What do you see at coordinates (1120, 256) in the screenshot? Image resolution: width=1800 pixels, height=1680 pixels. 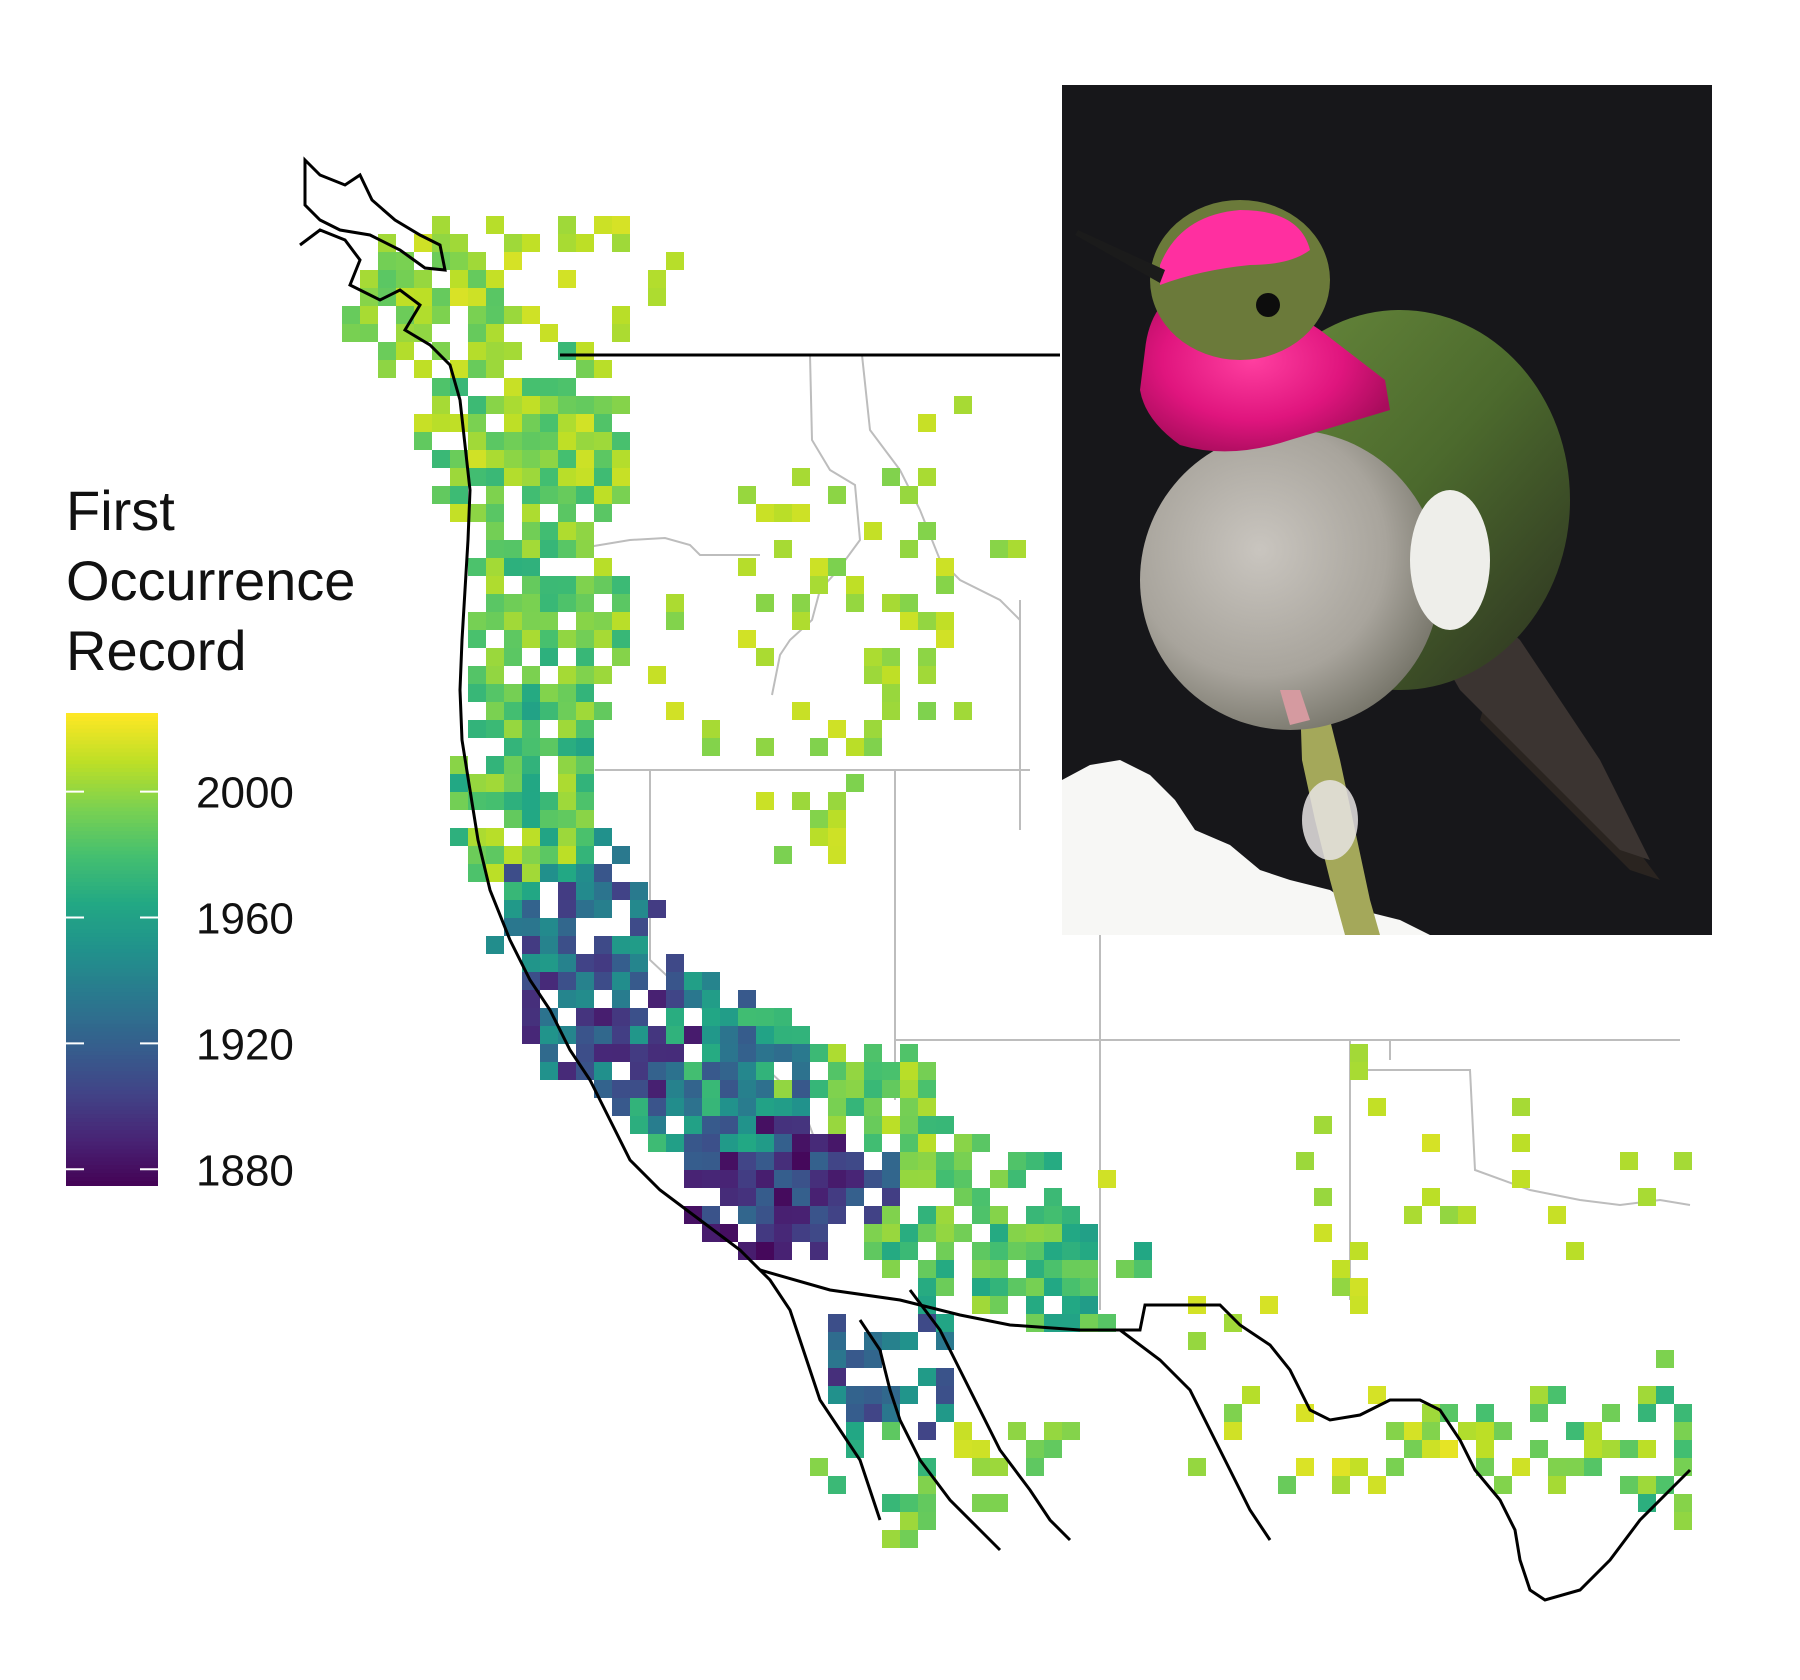 I see `bird-beak` at bounding box center [1120, 256].